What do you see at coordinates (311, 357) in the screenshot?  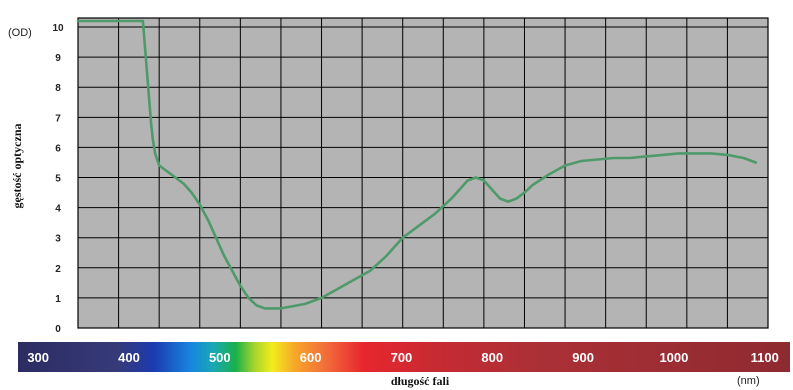 I see `x-tick-label: 600` at bounding box center [311, 357].